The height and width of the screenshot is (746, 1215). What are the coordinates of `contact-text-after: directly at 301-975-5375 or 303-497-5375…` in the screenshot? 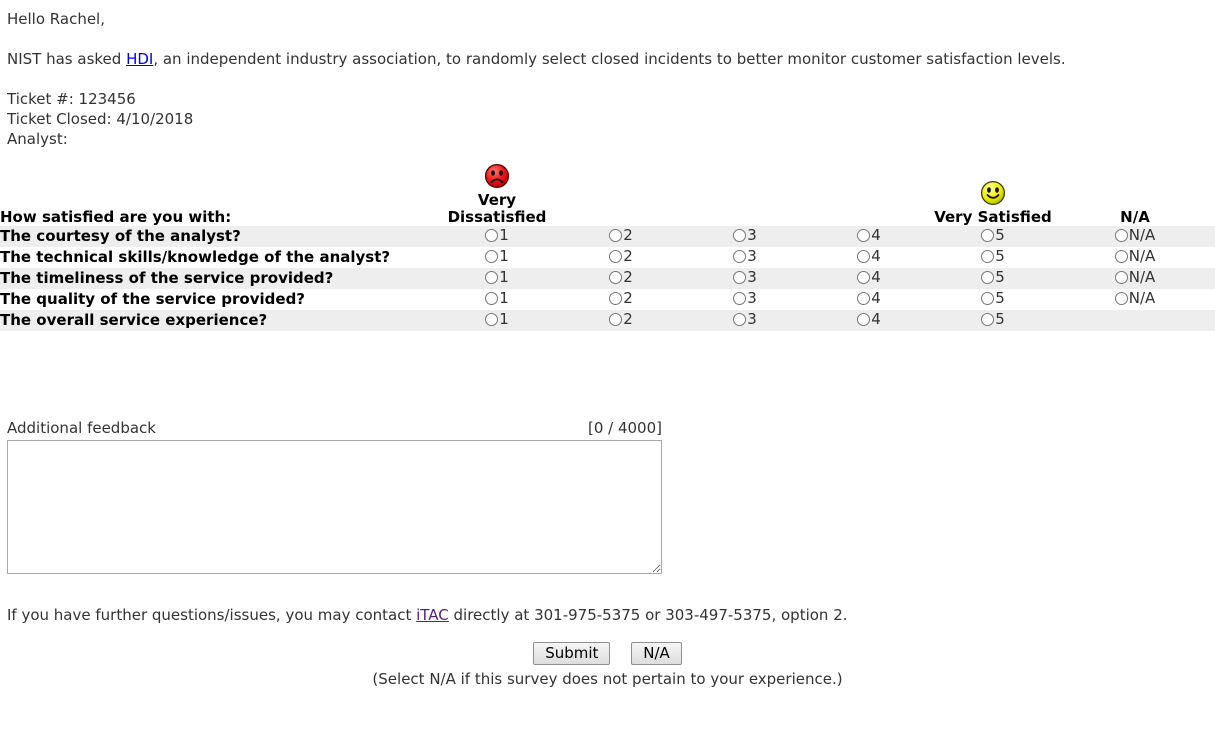 It's located at (648, 615).